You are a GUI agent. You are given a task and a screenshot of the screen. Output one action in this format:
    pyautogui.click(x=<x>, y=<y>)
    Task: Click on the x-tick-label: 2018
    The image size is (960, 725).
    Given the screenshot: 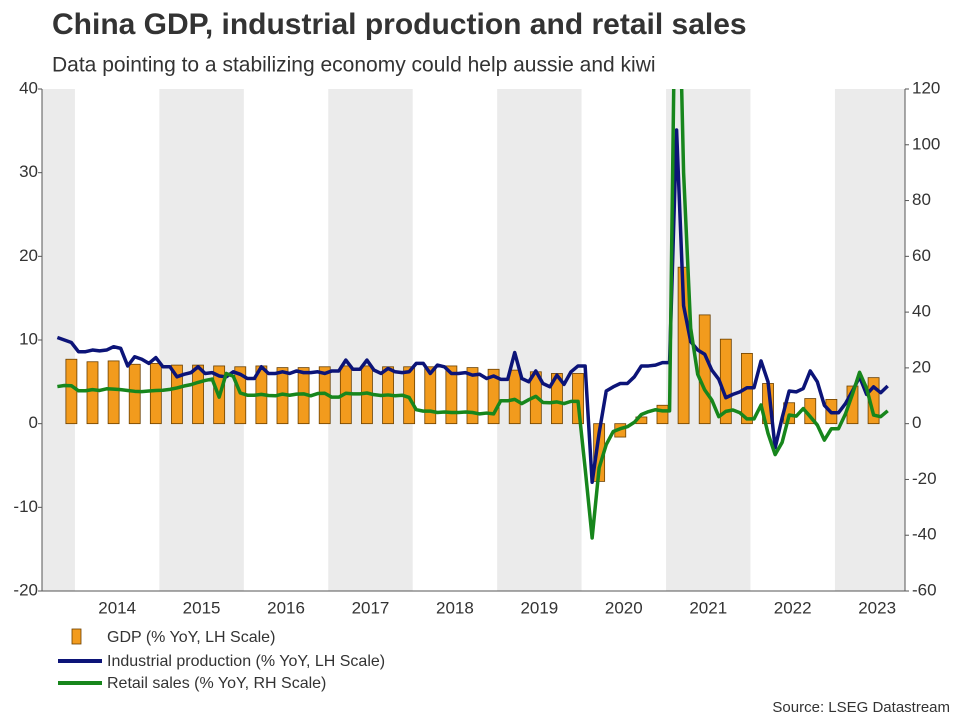 What is the action you would take?
    pyautogui.click(x=455, y=607)
    